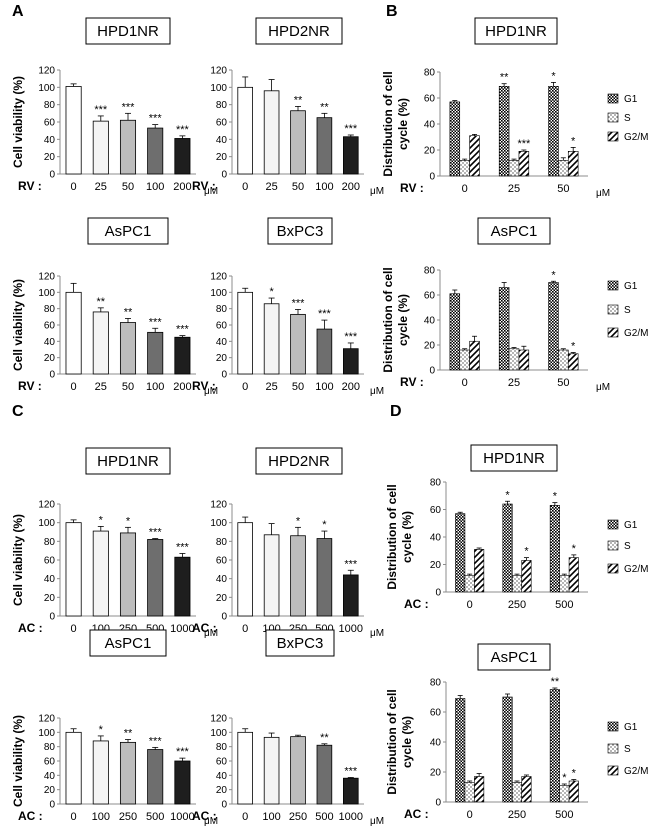  What do you see at coordinates (18, 560) in the screenshot?
I see `y-axis-label: Cell viability (%)` at bounding box center [18, 560].